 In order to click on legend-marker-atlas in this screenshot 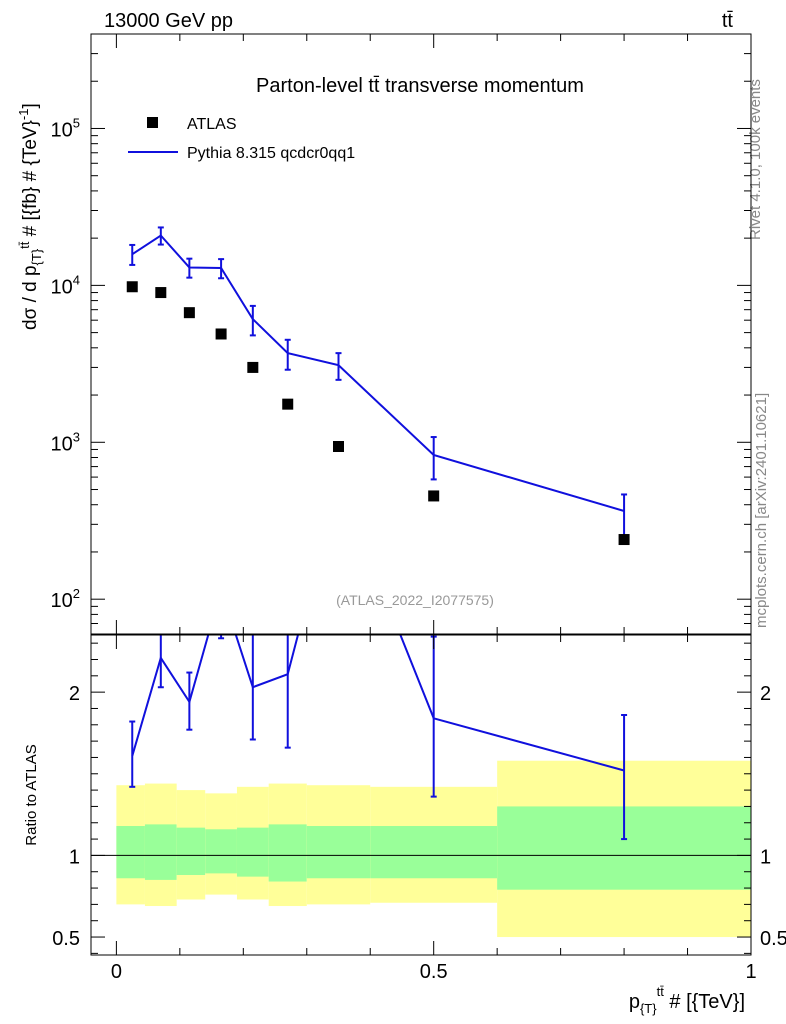, I will do `click(152, 122)`.